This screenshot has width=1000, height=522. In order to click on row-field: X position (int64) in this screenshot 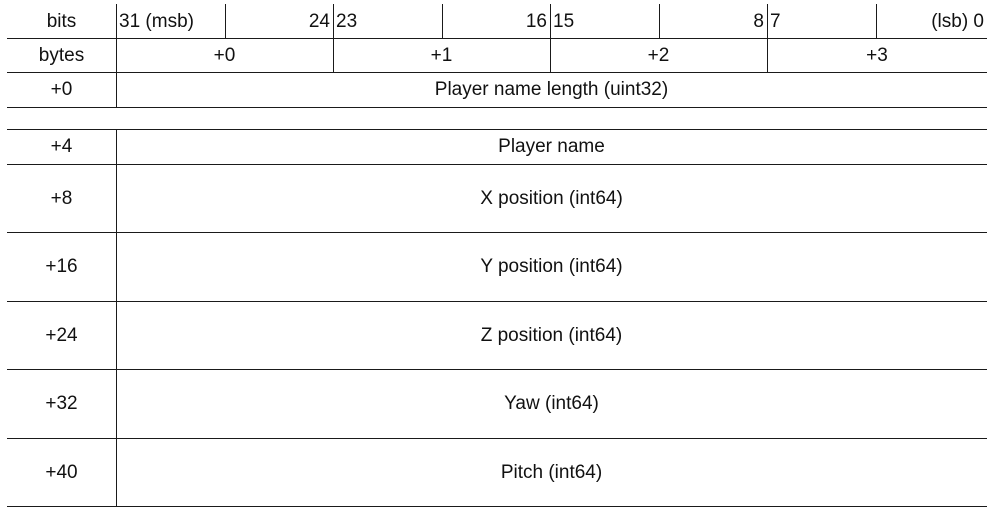, I will do `click(551, 198)`.